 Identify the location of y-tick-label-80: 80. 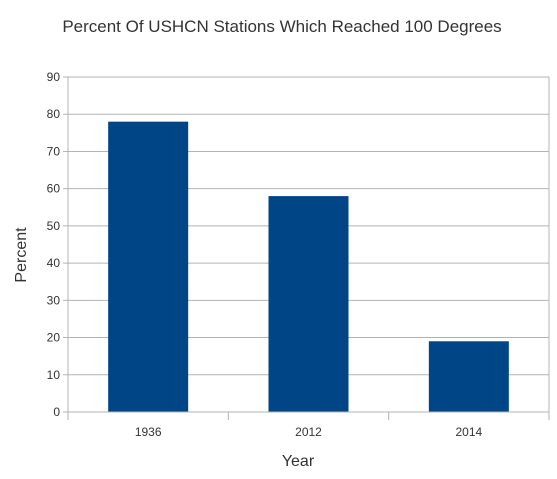
(54, 114).